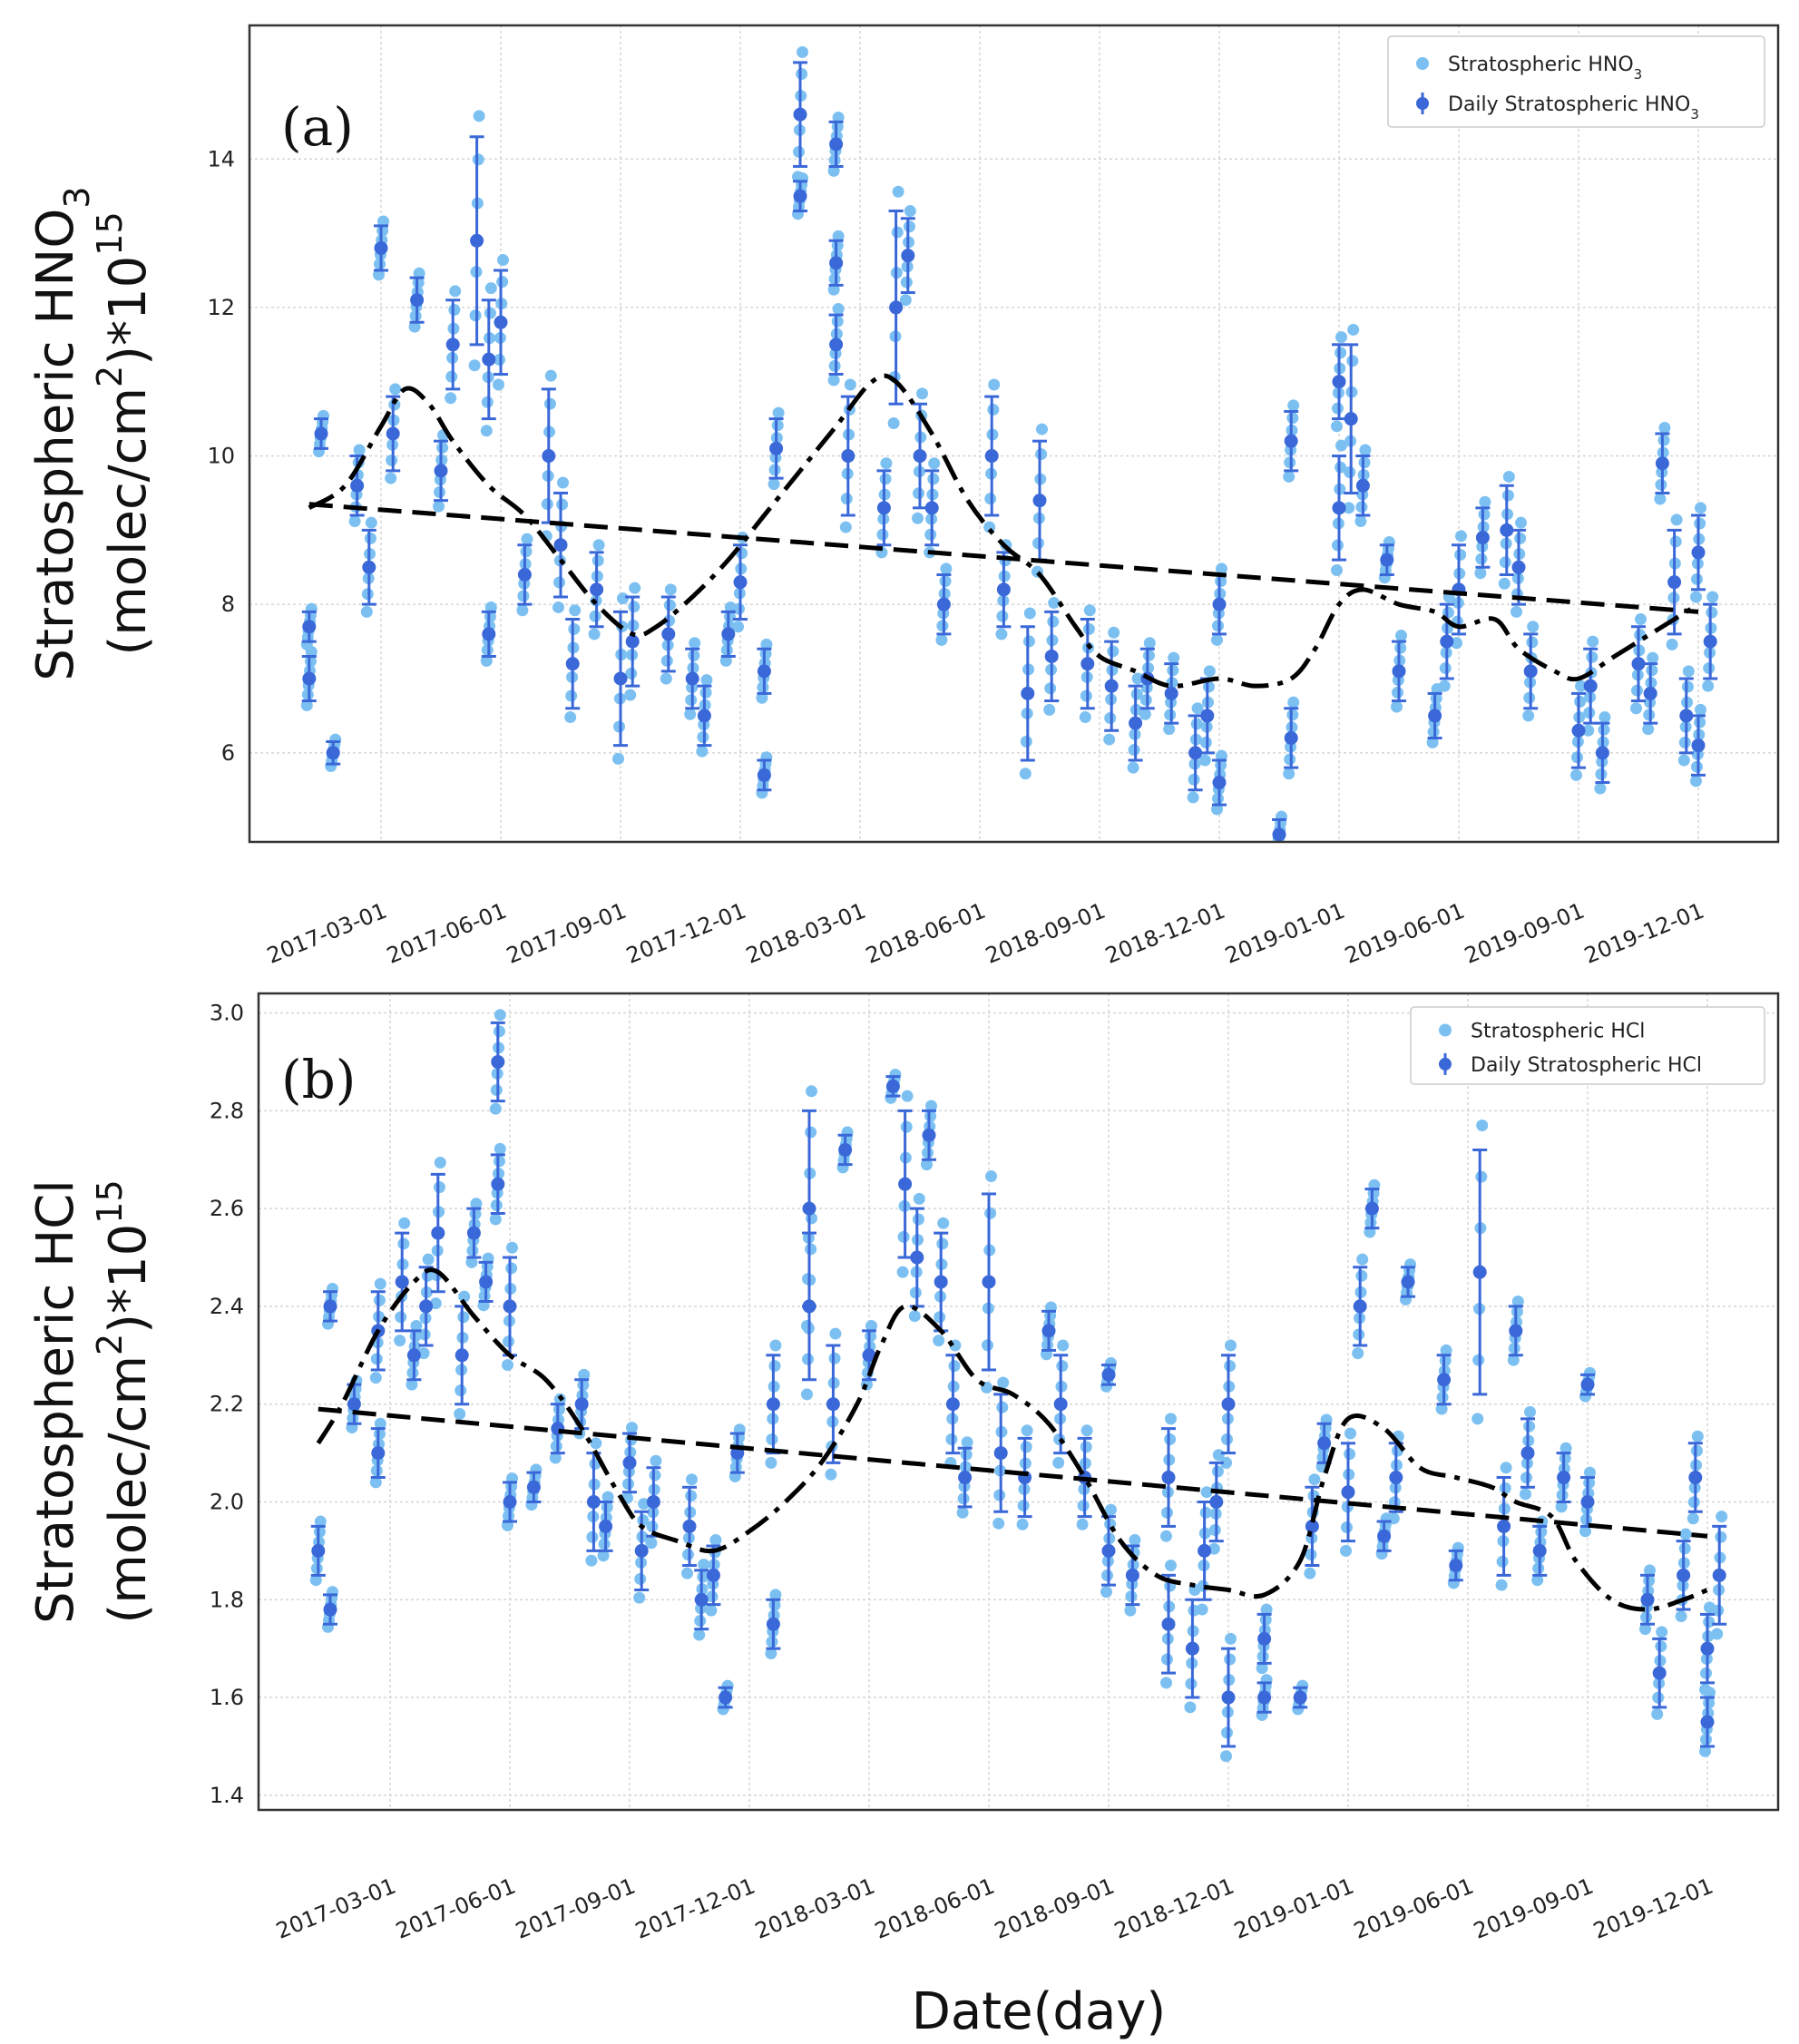 This screenshot has width=1799, height=2044. Describe the element at coordinates (1404, 934) in the screenshot. I see `x-tick-label: 2019-06-01` at that location.